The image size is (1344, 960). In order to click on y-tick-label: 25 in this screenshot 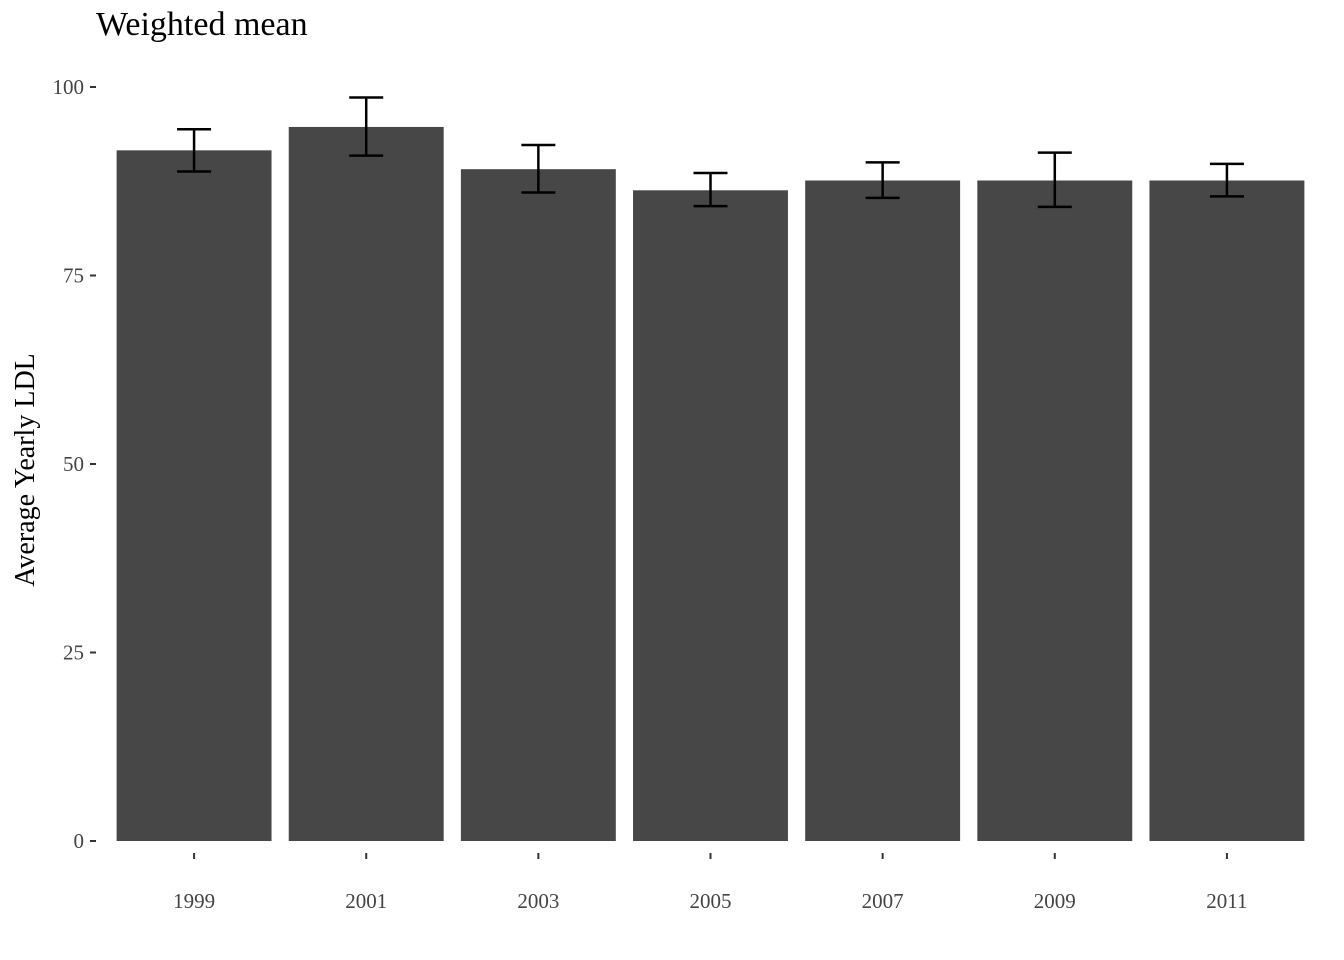, I will do `click(73, 653)`.